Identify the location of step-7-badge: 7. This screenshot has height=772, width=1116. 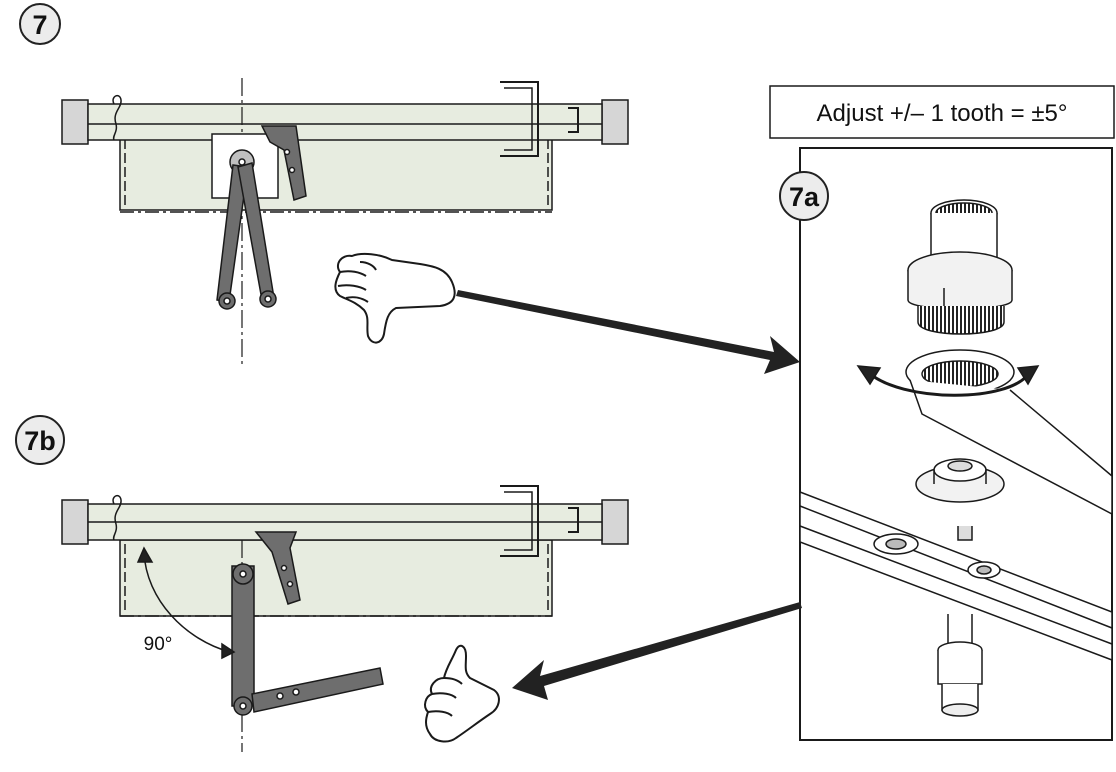
(40, 24).